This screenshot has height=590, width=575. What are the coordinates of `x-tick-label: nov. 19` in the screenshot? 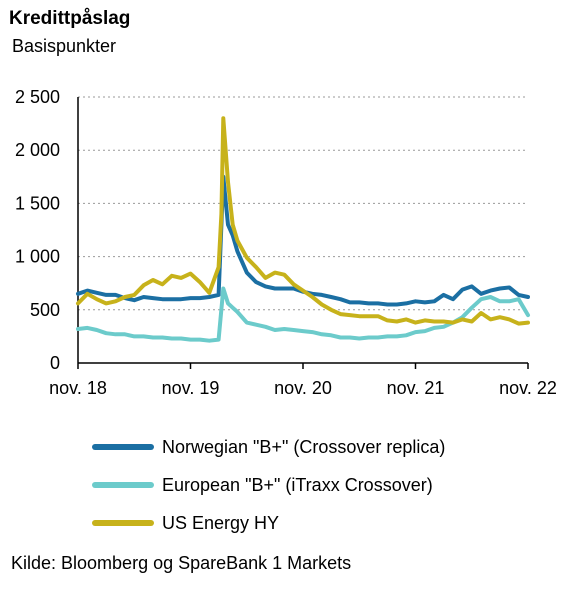 It's located at (191, 388).